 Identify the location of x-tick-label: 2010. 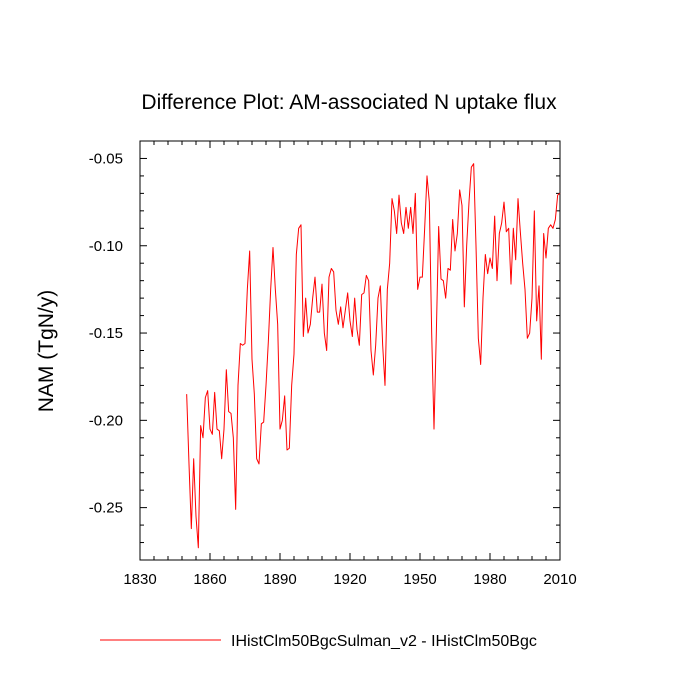
(559, 579).